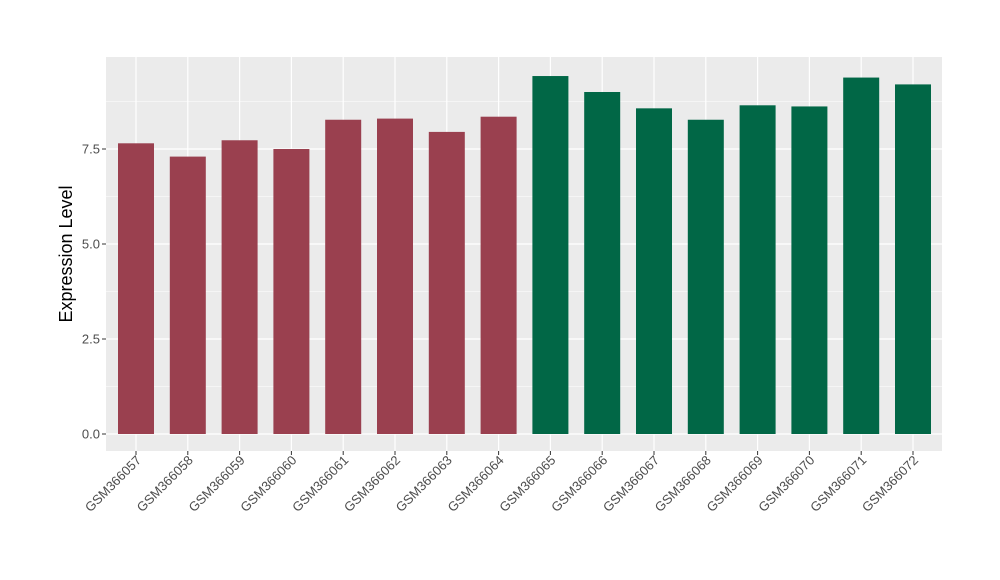  What do you see at coordinates (91, 339) in the screenshot?
I see `y-tick-label: 2.5` at bounding box center [91, 339].